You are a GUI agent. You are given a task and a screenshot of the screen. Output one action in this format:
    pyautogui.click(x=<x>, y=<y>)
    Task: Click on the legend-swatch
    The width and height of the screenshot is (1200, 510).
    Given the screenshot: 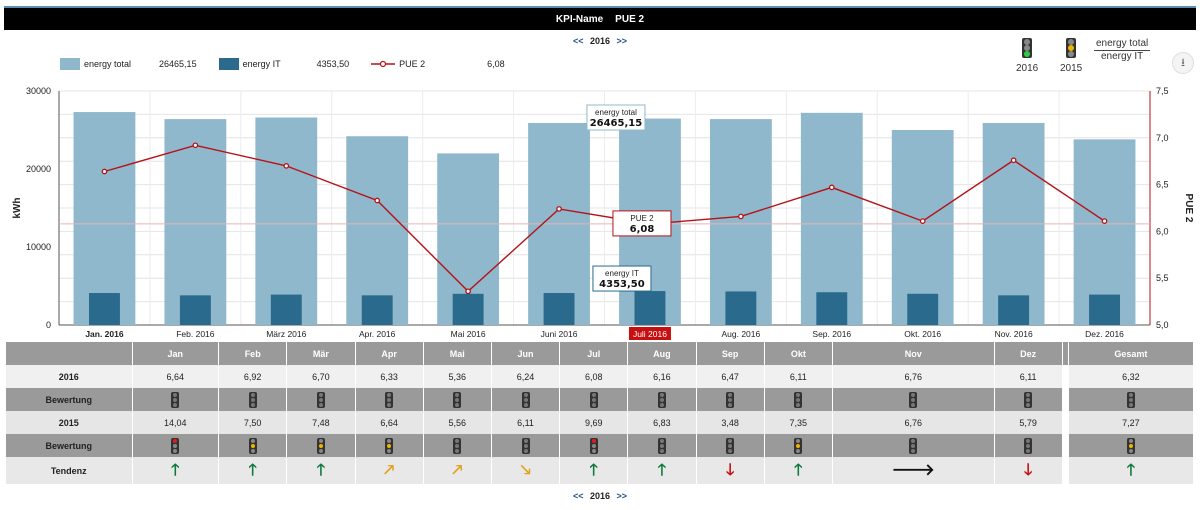 What is the action you would take?
    pyautogui.click(x=228, y=64)
    